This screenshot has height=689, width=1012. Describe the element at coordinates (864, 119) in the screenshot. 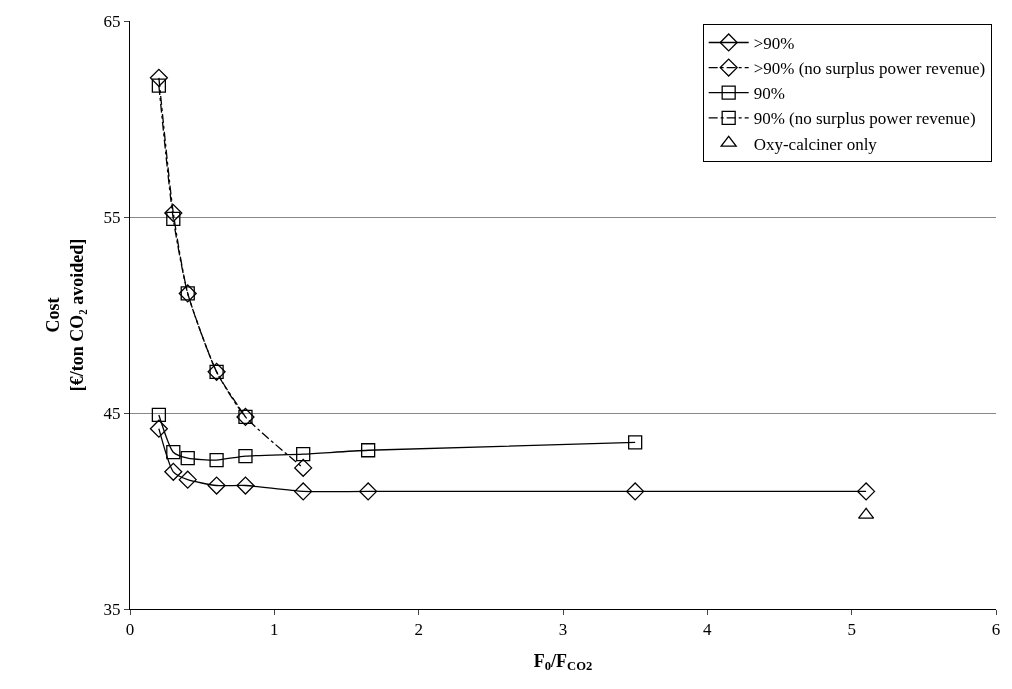

I see `legend-label: 90% (no surplus power revenue)` at that location.